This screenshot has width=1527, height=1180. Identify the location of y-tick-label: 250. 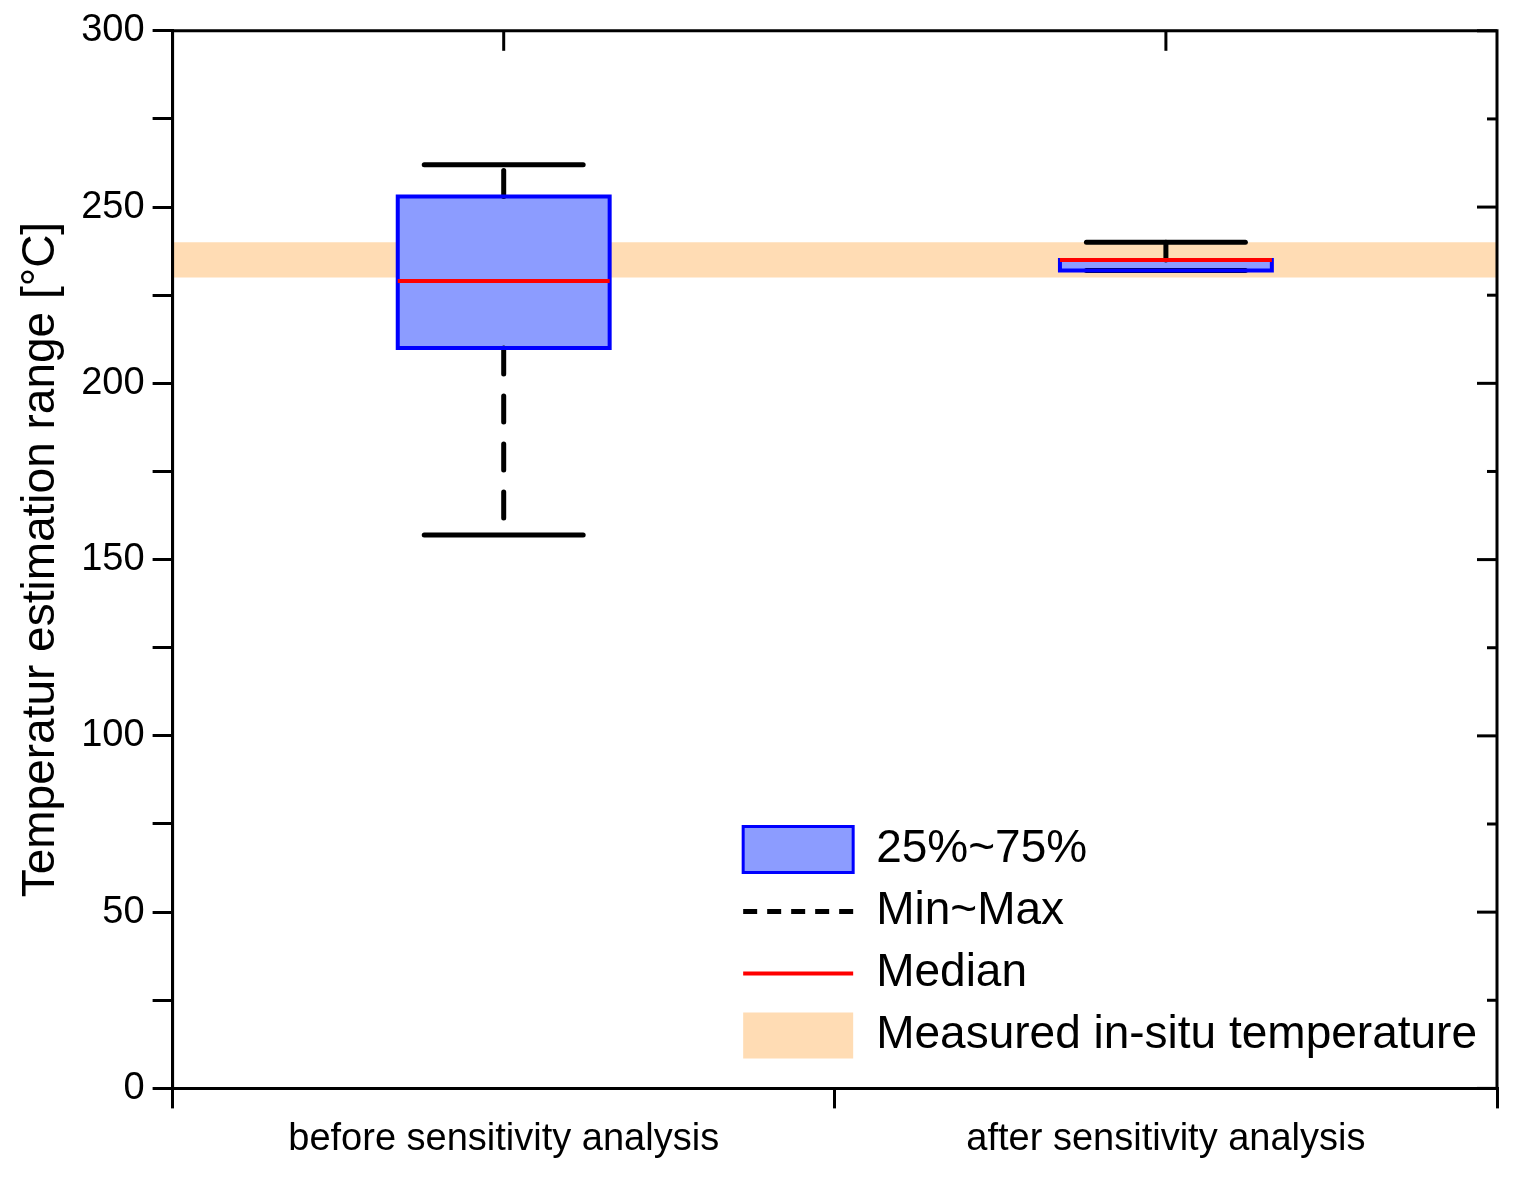
(113, 204).